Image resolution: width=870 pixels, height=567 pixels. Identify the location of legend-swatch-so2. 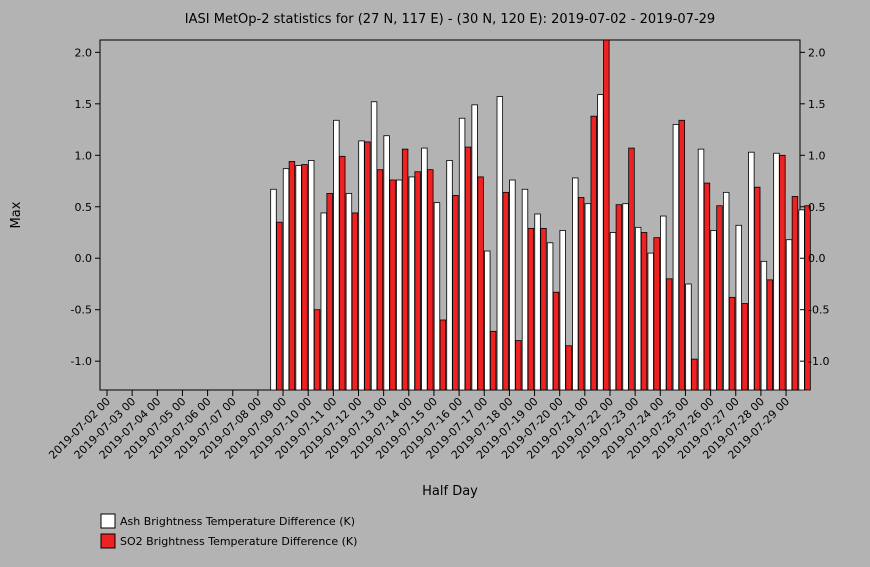
(108, 541).